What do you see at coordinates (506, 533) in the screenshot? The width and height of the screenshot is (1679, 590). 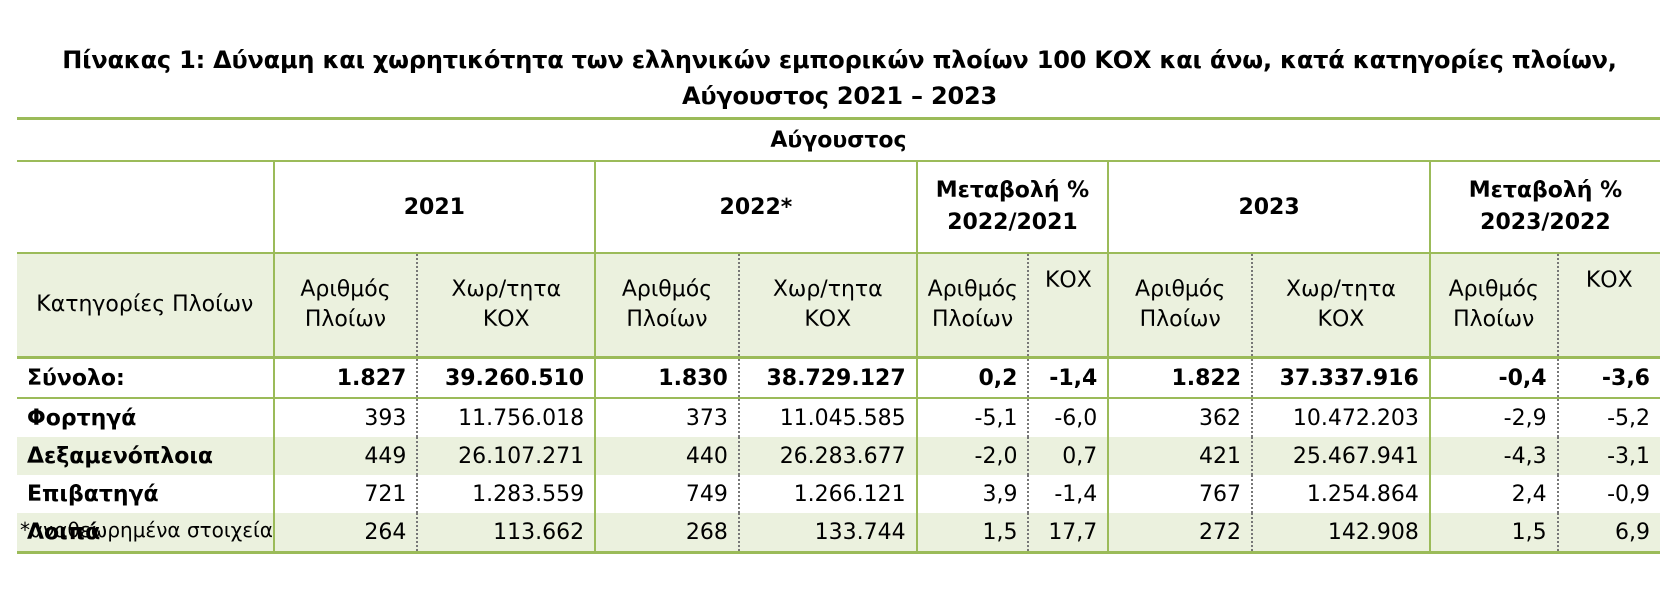 I see `cell-capacity-2021: 113.662` at bounding box center [506, 533].